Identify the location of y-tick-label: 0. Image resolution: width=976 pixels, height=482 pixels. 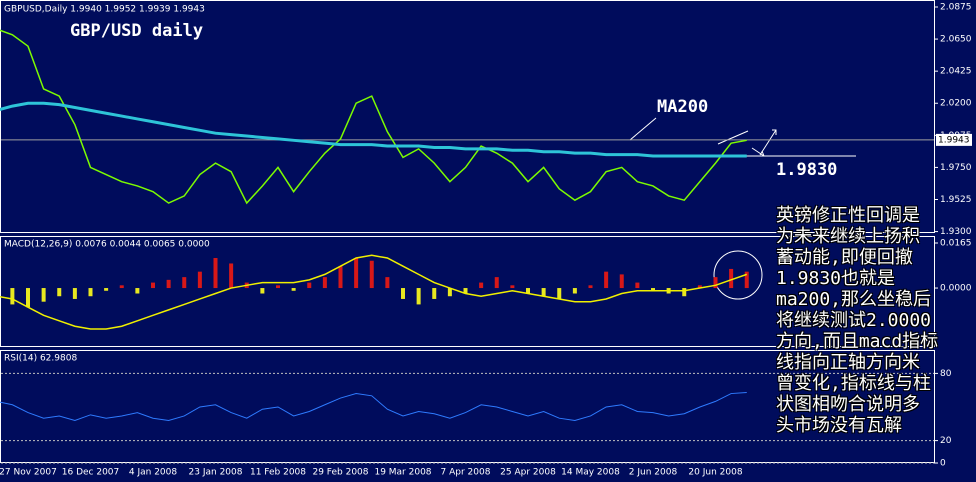
(943, 464).